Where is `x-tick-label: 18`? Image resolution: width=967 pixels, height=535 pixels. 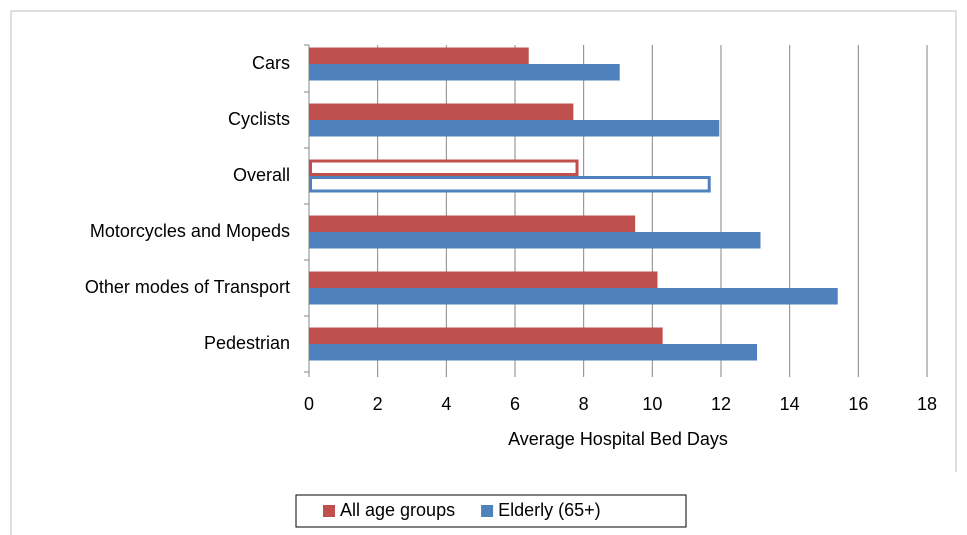
x-tick-label: 18 is located at coordinates (927, 404).